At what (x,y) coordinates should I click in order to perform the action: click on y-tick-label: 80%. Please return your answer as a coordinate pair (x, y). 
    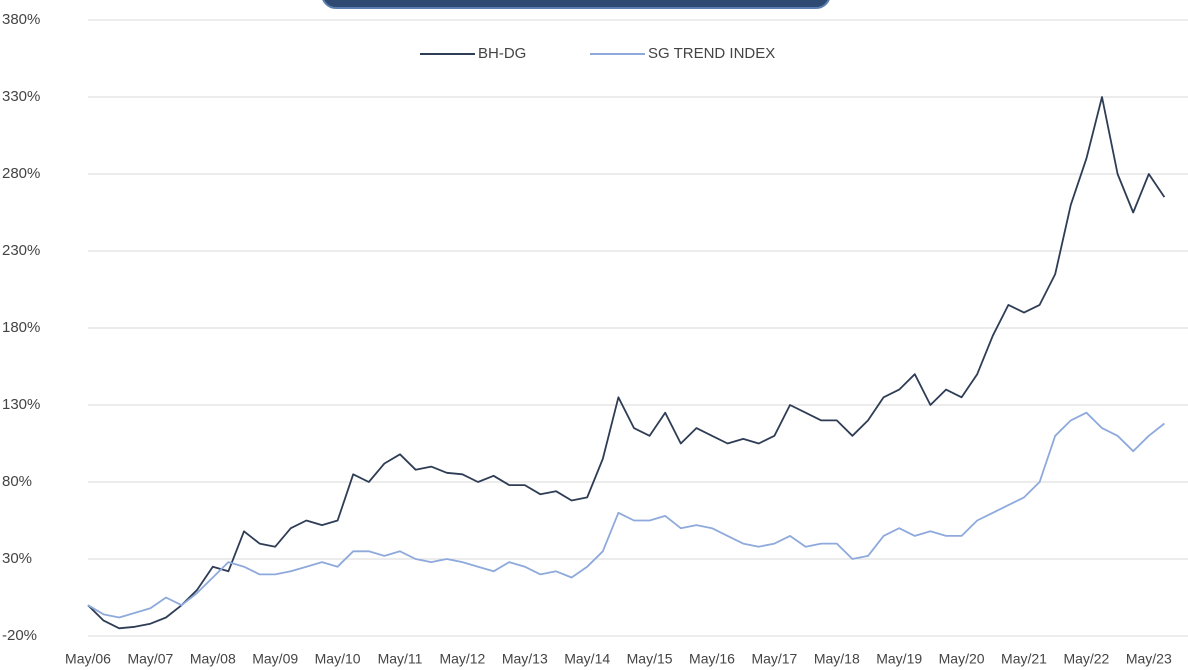
    Looking at the image, I should click on (17, 481).